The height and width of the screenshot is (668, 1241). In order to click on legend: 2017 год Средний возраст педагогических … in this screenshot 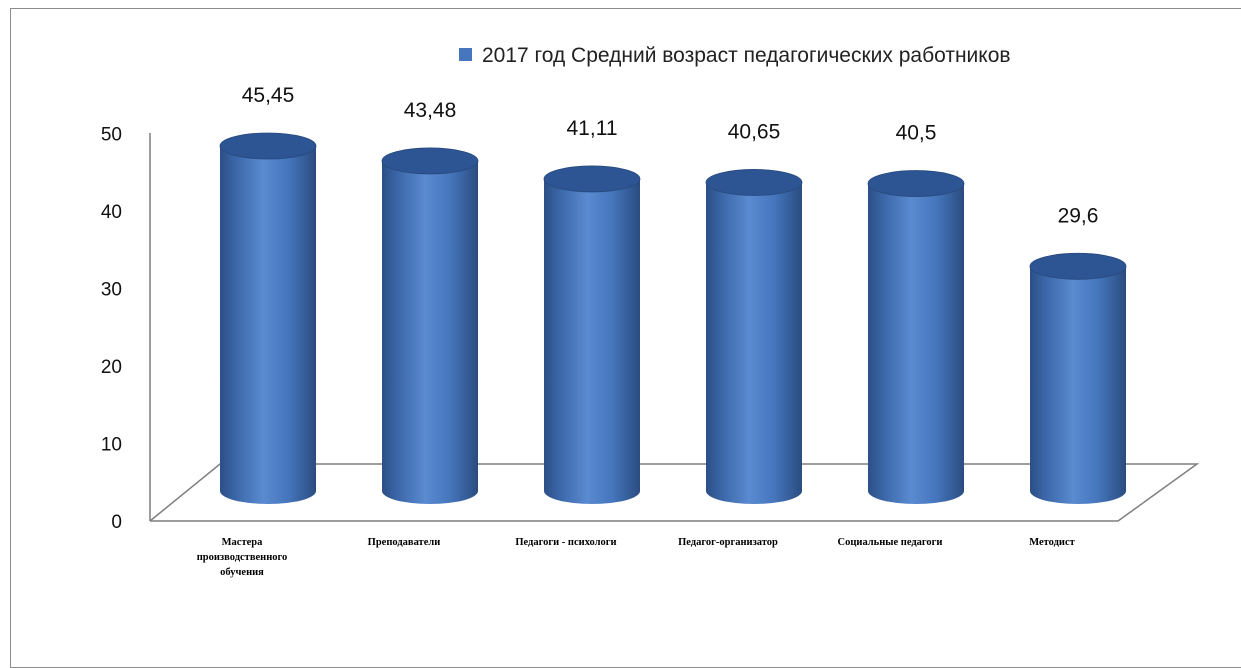, I will do `click(735, 55)`.